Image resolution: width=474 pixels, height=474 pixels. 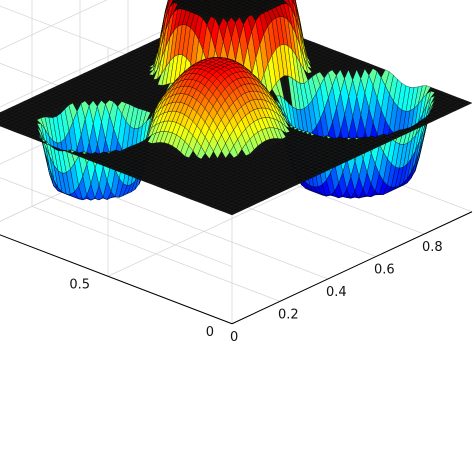 I want to click on x-tick-label: 0.8, so click(x=432, y=247).